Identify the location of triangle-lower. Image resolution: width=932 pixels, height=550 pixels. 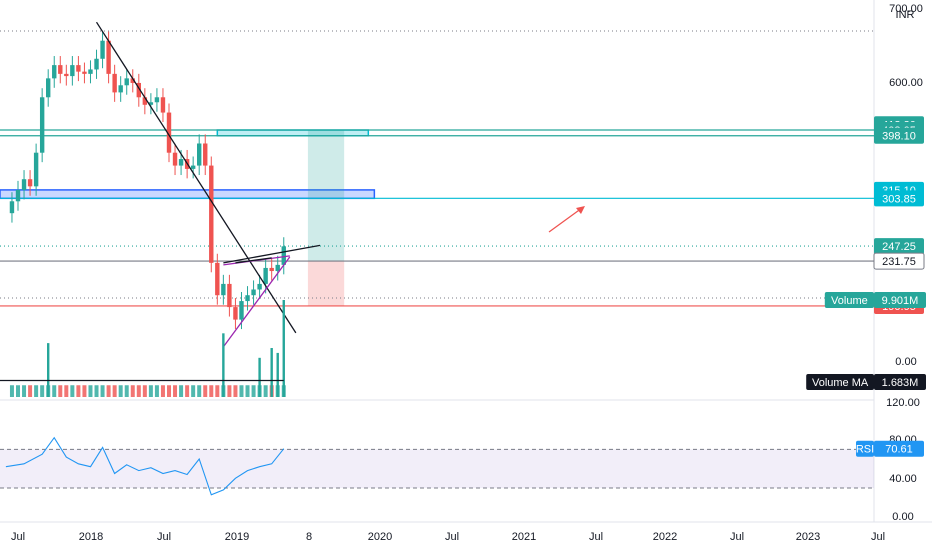
(256, 302).